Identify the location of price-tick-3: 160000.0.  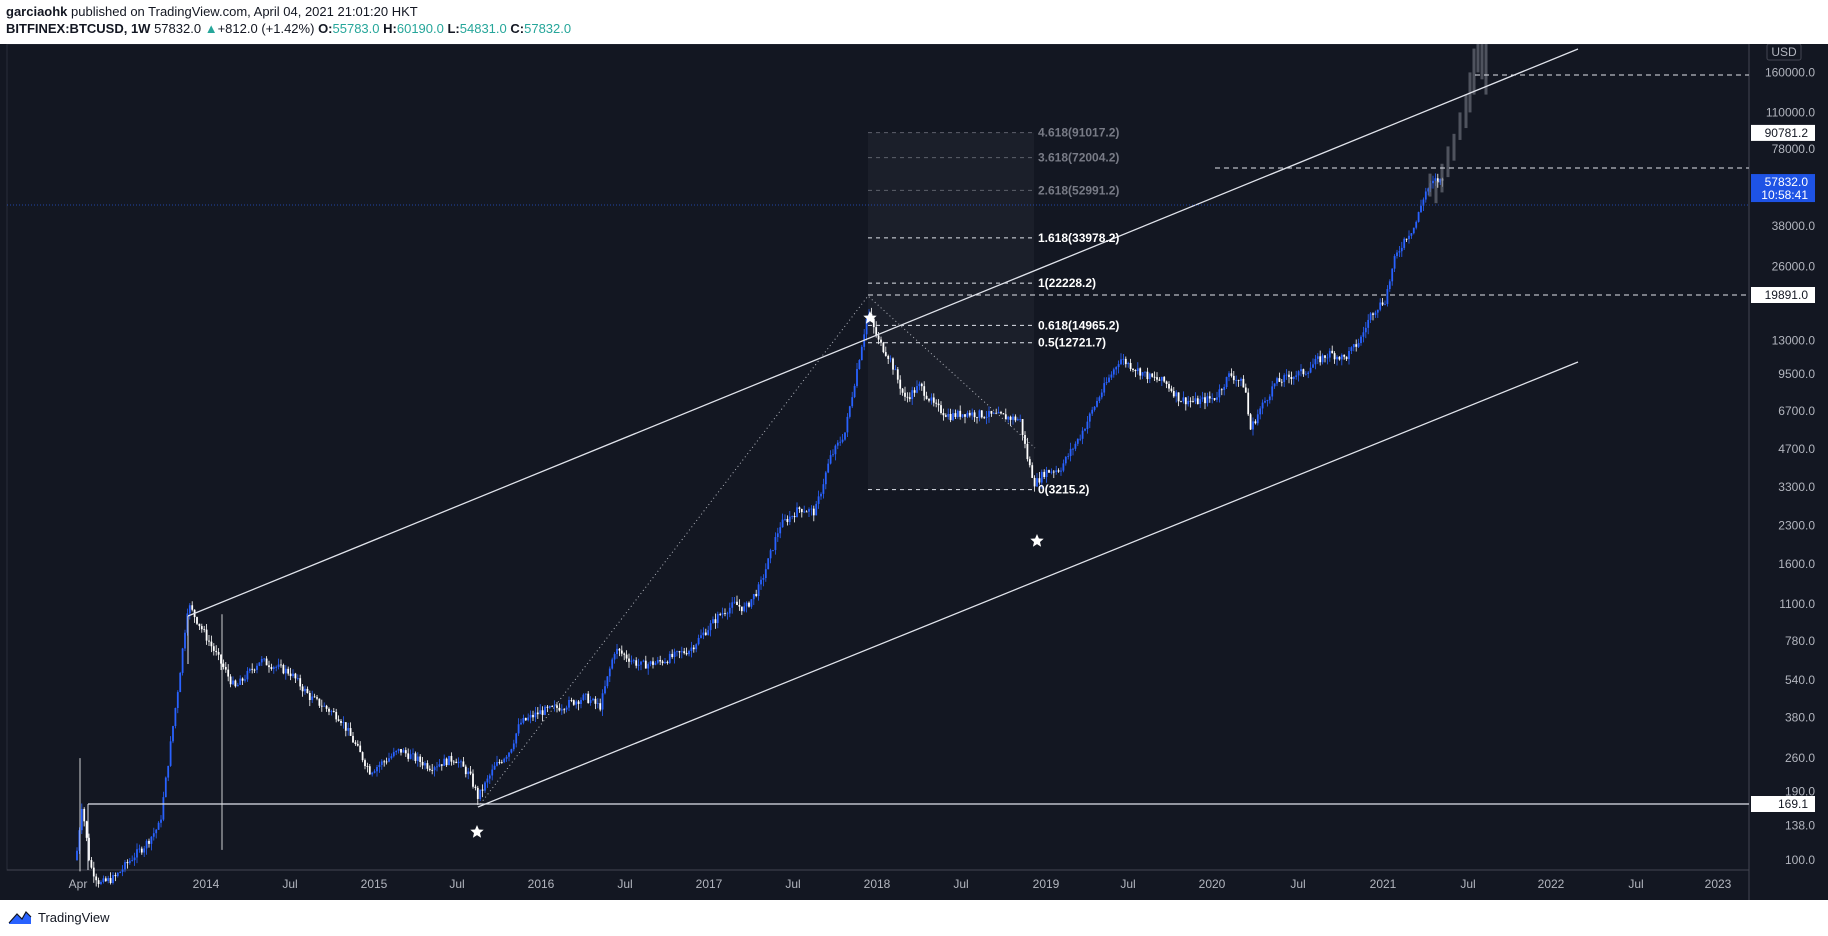
(1790, 72).